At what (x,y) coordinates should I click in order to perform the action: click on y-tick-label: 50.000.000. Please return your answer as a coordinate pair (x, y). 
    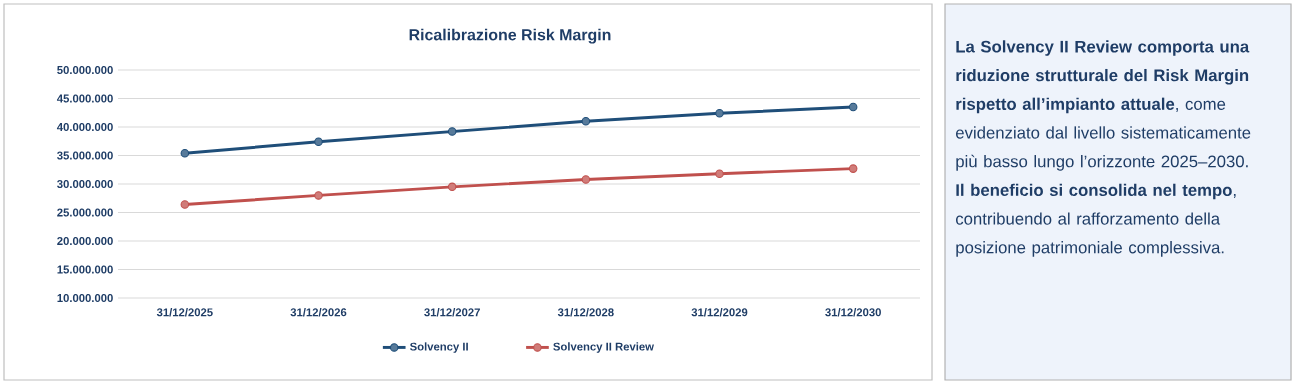
    Looking at the image, I should click on (85, 70).